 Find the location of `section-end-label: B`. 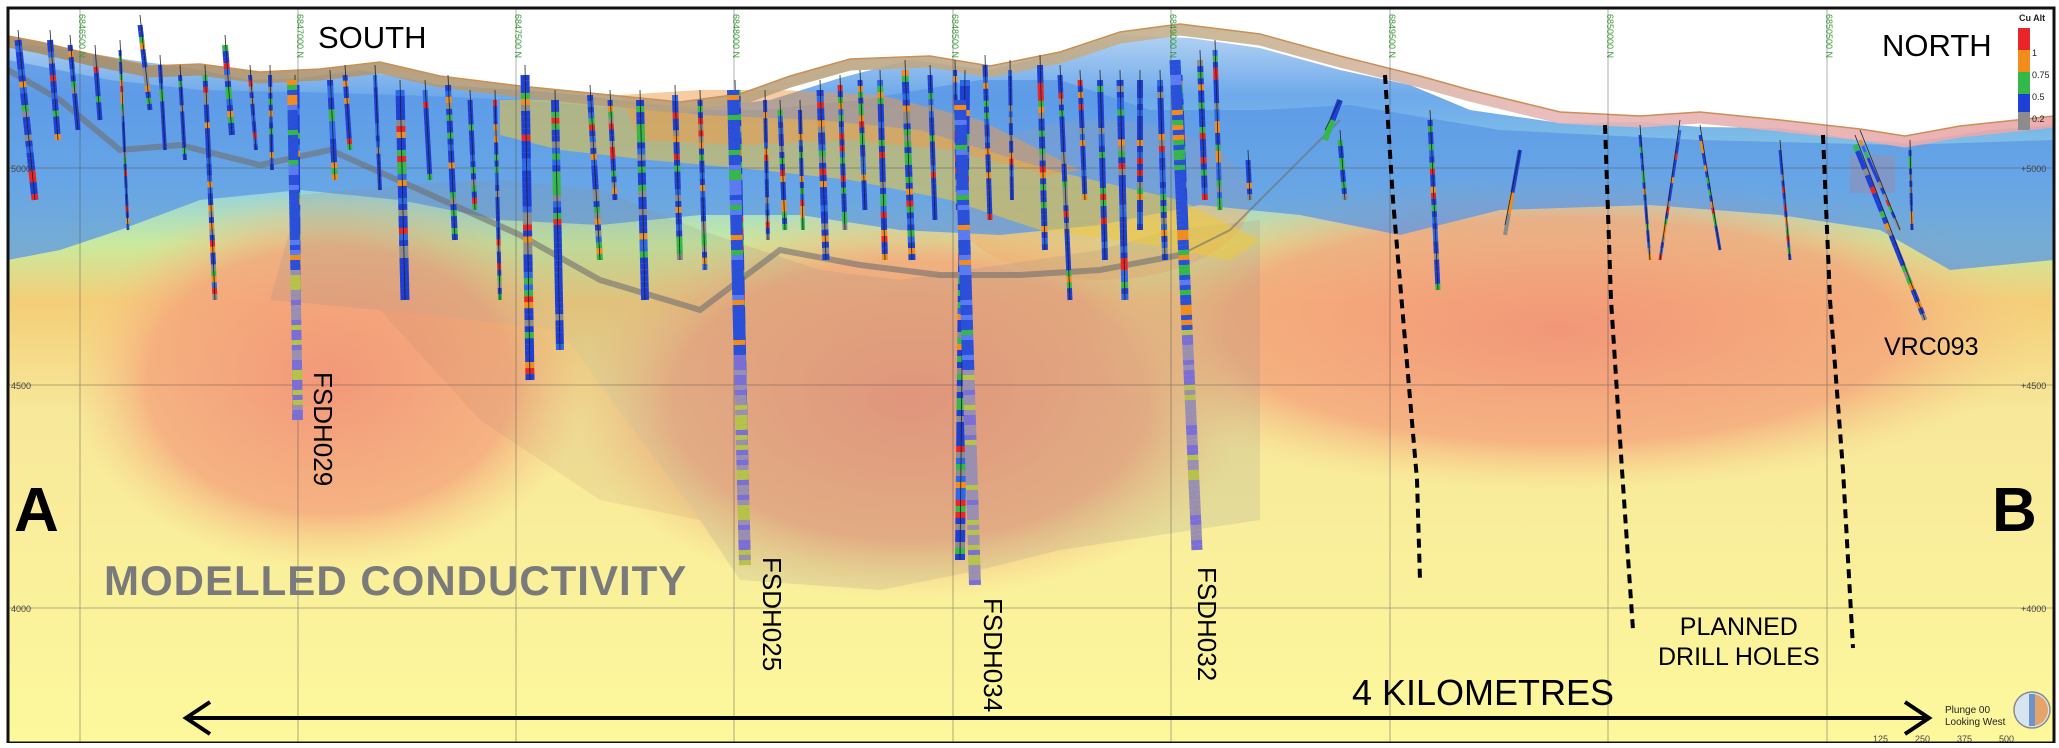

section-end-label: B is located at coordinates (2014, 510).